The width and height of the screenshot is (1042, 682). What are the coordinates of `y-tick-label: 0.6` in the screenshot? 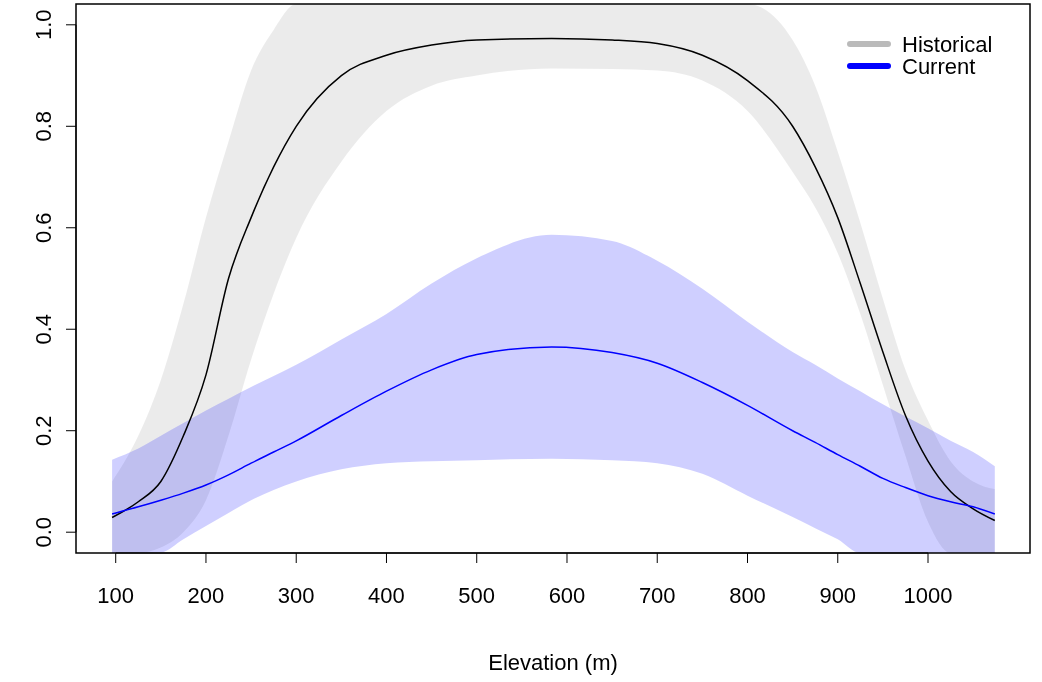 It's located at (43, 228).